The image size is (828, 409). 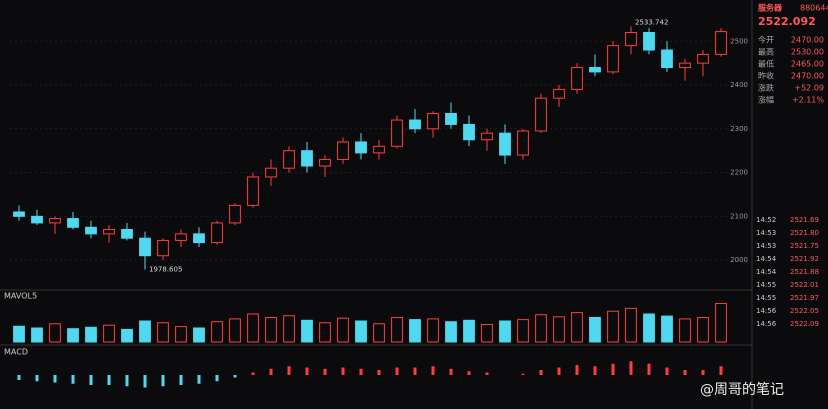 What do you see at coordinates (804, 285) in the screenshot?
I see `trade-price: 2522.01` at bounding box center [804, 285].